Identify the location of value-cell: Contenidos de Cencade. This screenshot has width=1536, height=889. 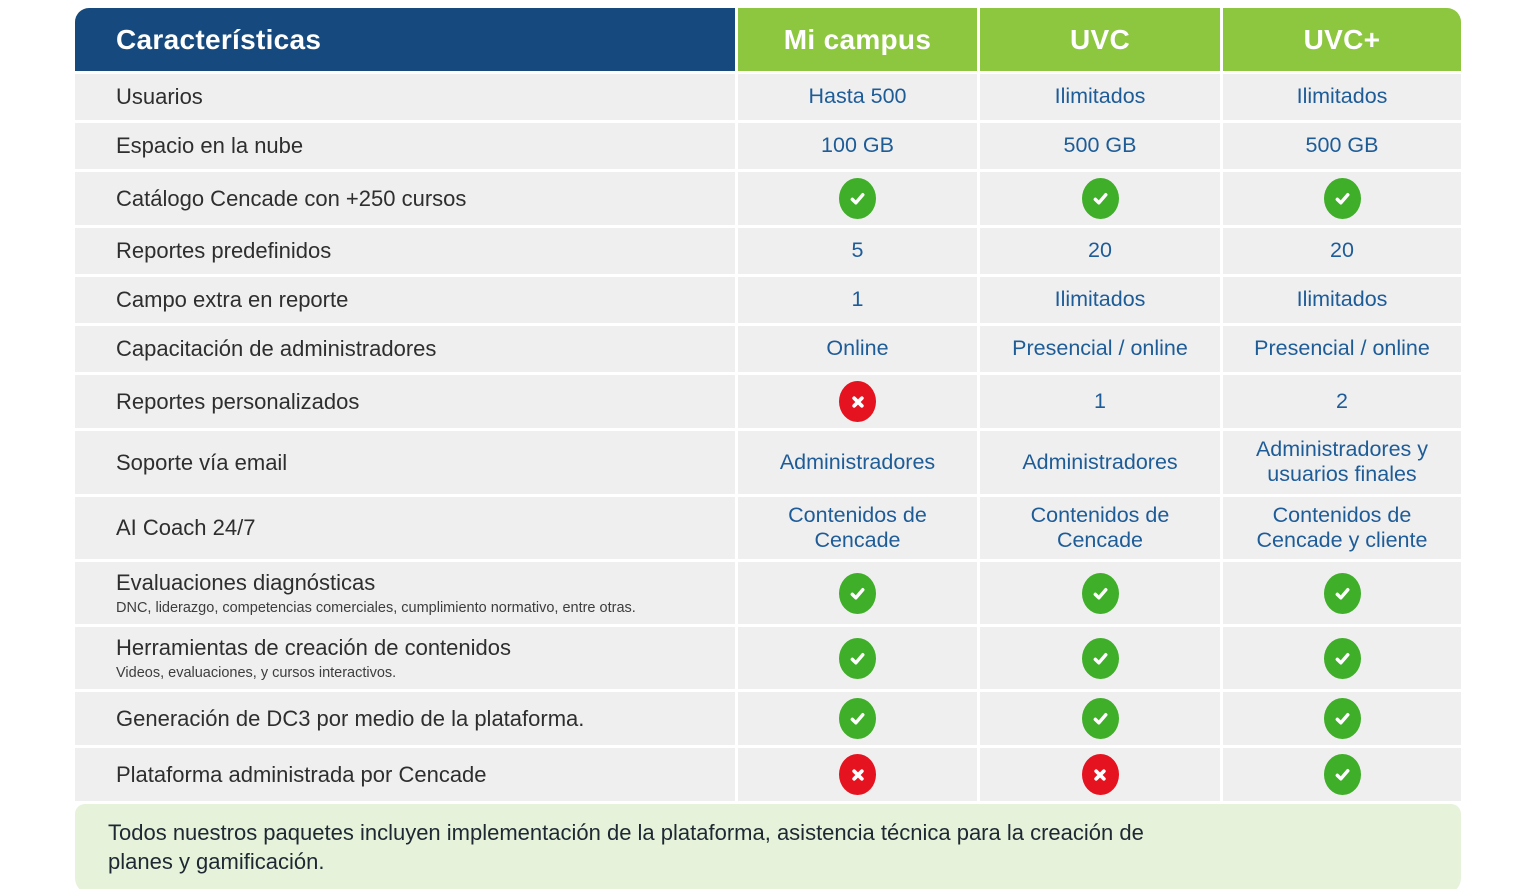
(1100, 528).